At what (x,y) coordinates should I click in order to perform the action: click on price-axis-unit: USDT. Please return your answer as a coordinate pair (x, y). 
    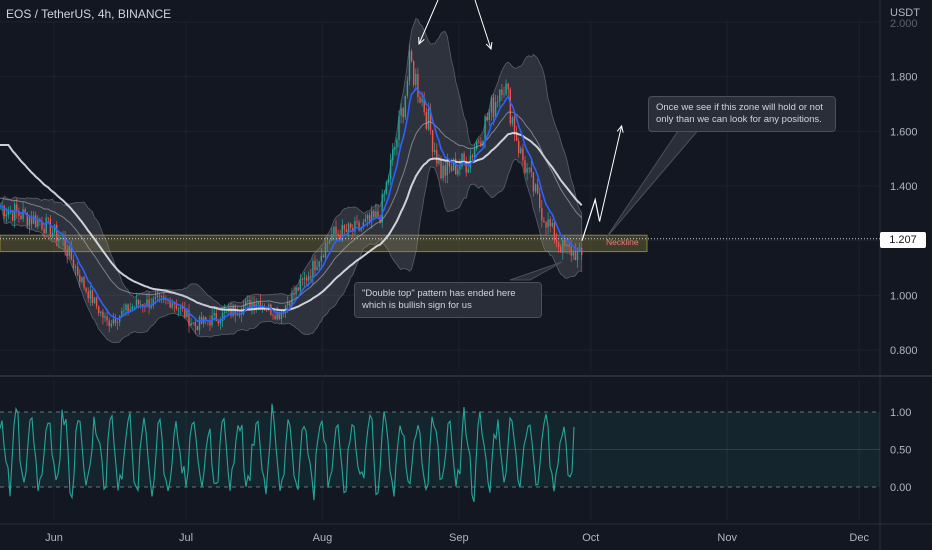
    Looking at the image, I should click on (905, 13).